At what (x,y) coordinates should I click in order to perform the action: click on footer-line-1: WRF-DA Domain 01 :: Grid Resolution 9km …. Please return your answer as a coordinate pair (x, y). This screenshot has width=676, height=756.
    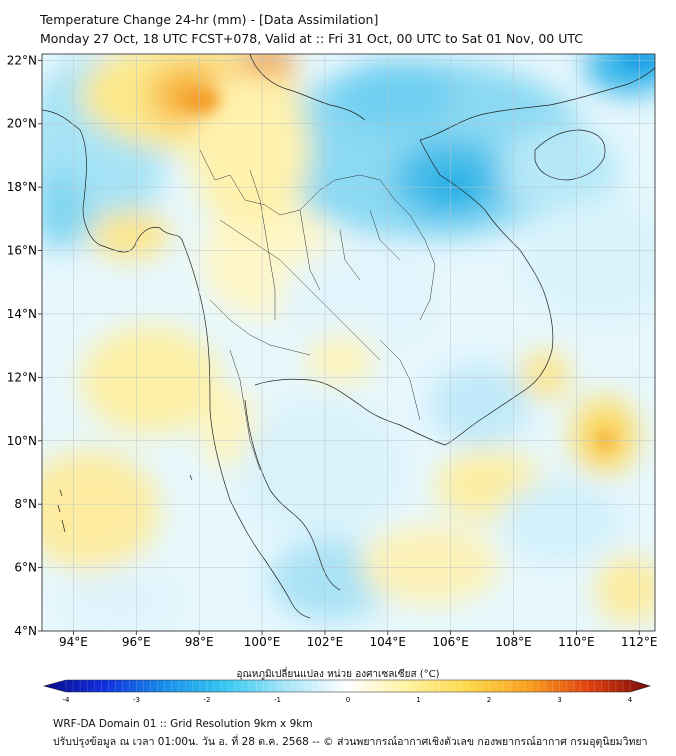
    Looking at the image, I should click on (183, 724).